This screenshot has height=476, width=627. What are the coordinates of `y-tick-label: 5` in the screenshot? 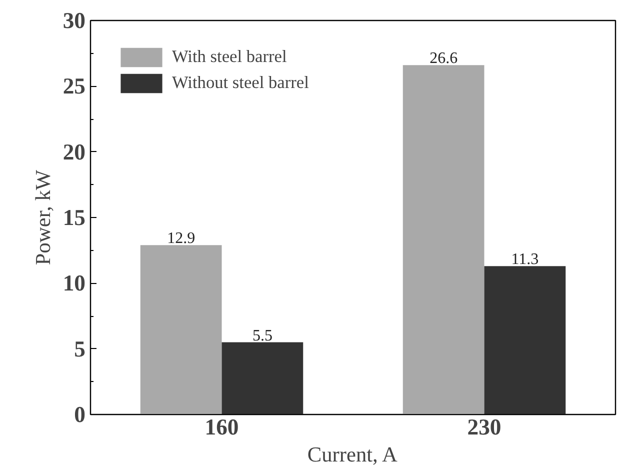 It's located at (80, 349).